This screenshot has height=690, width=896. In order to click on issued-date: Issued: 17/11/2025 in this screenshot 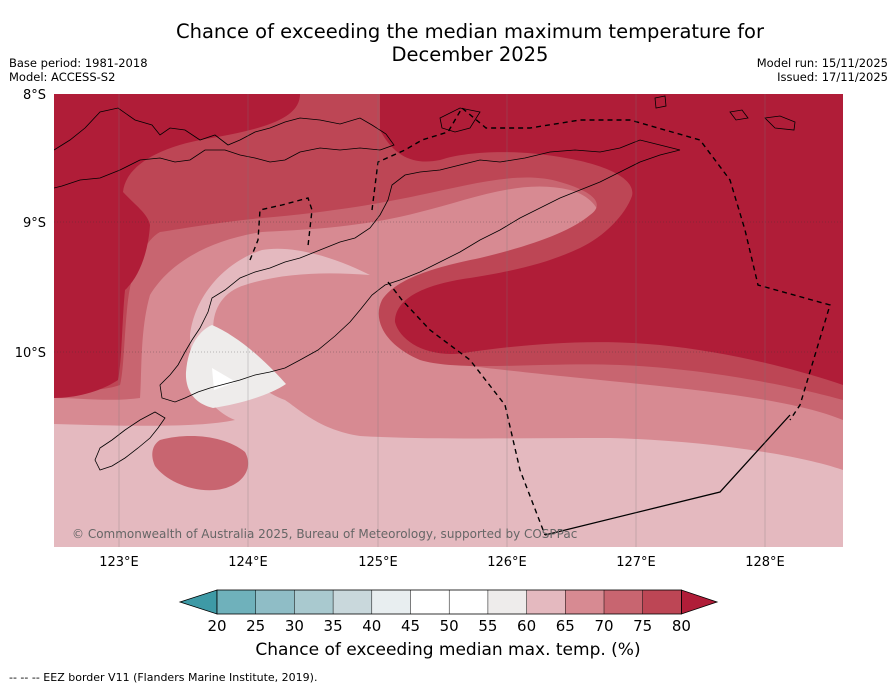, I will do `click(832, 77)`.